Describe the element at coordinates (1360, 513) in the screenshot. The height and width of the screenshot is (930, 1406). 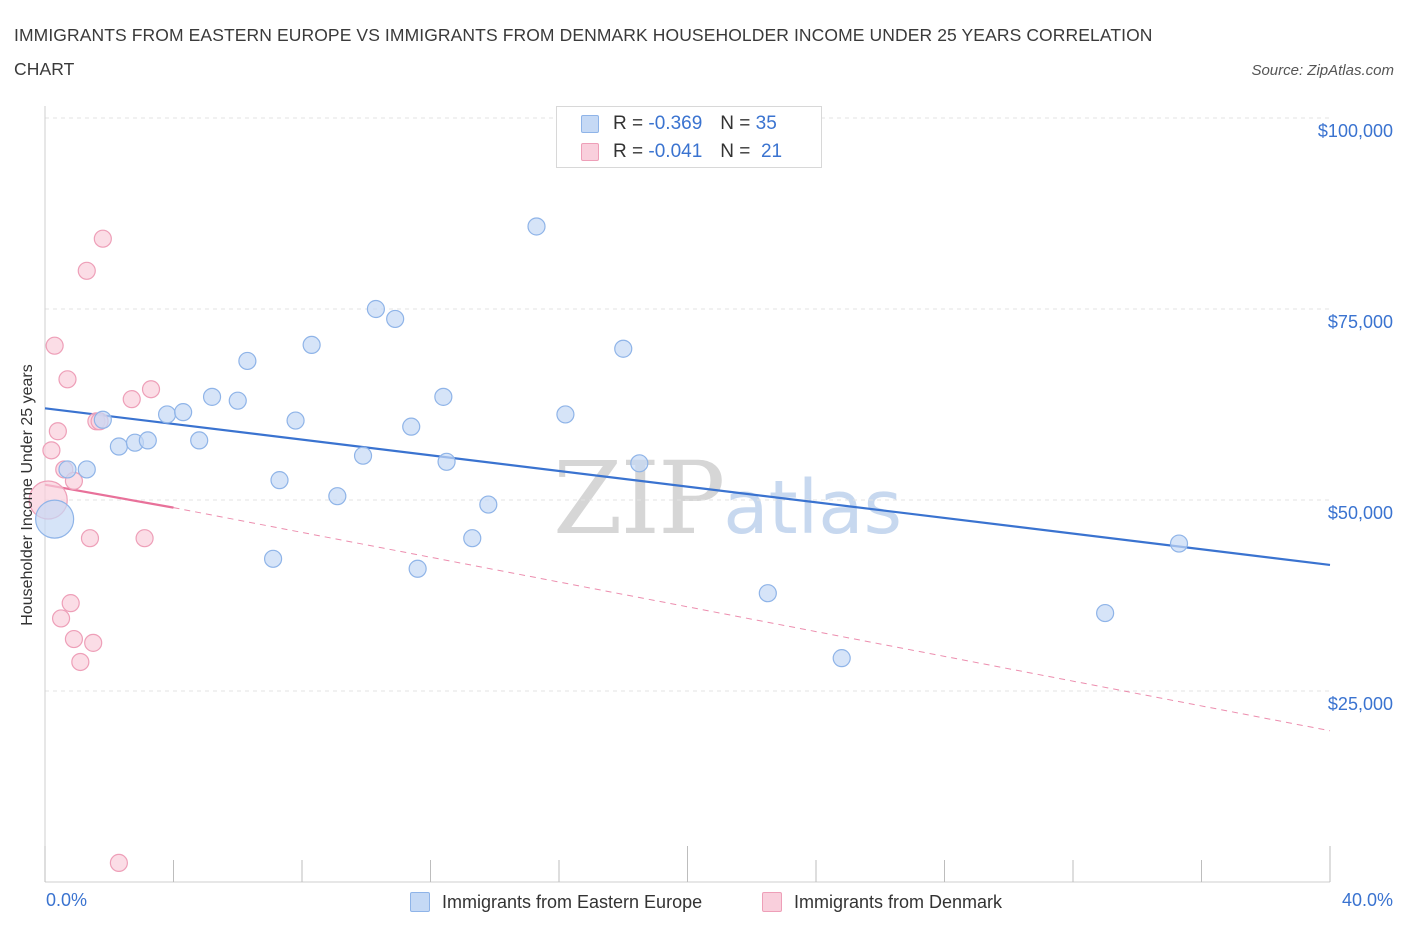
I see `y-tick-label: $50,000` at that location.